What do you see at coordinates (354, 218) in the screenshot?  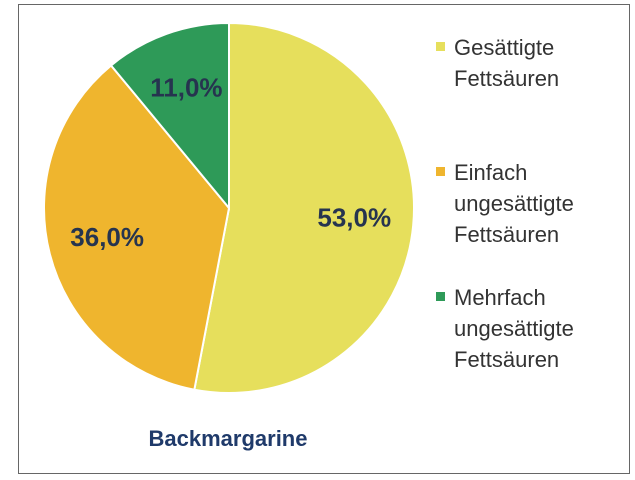 I see `value-label: 53,0%` at bounding box center [354, 218].